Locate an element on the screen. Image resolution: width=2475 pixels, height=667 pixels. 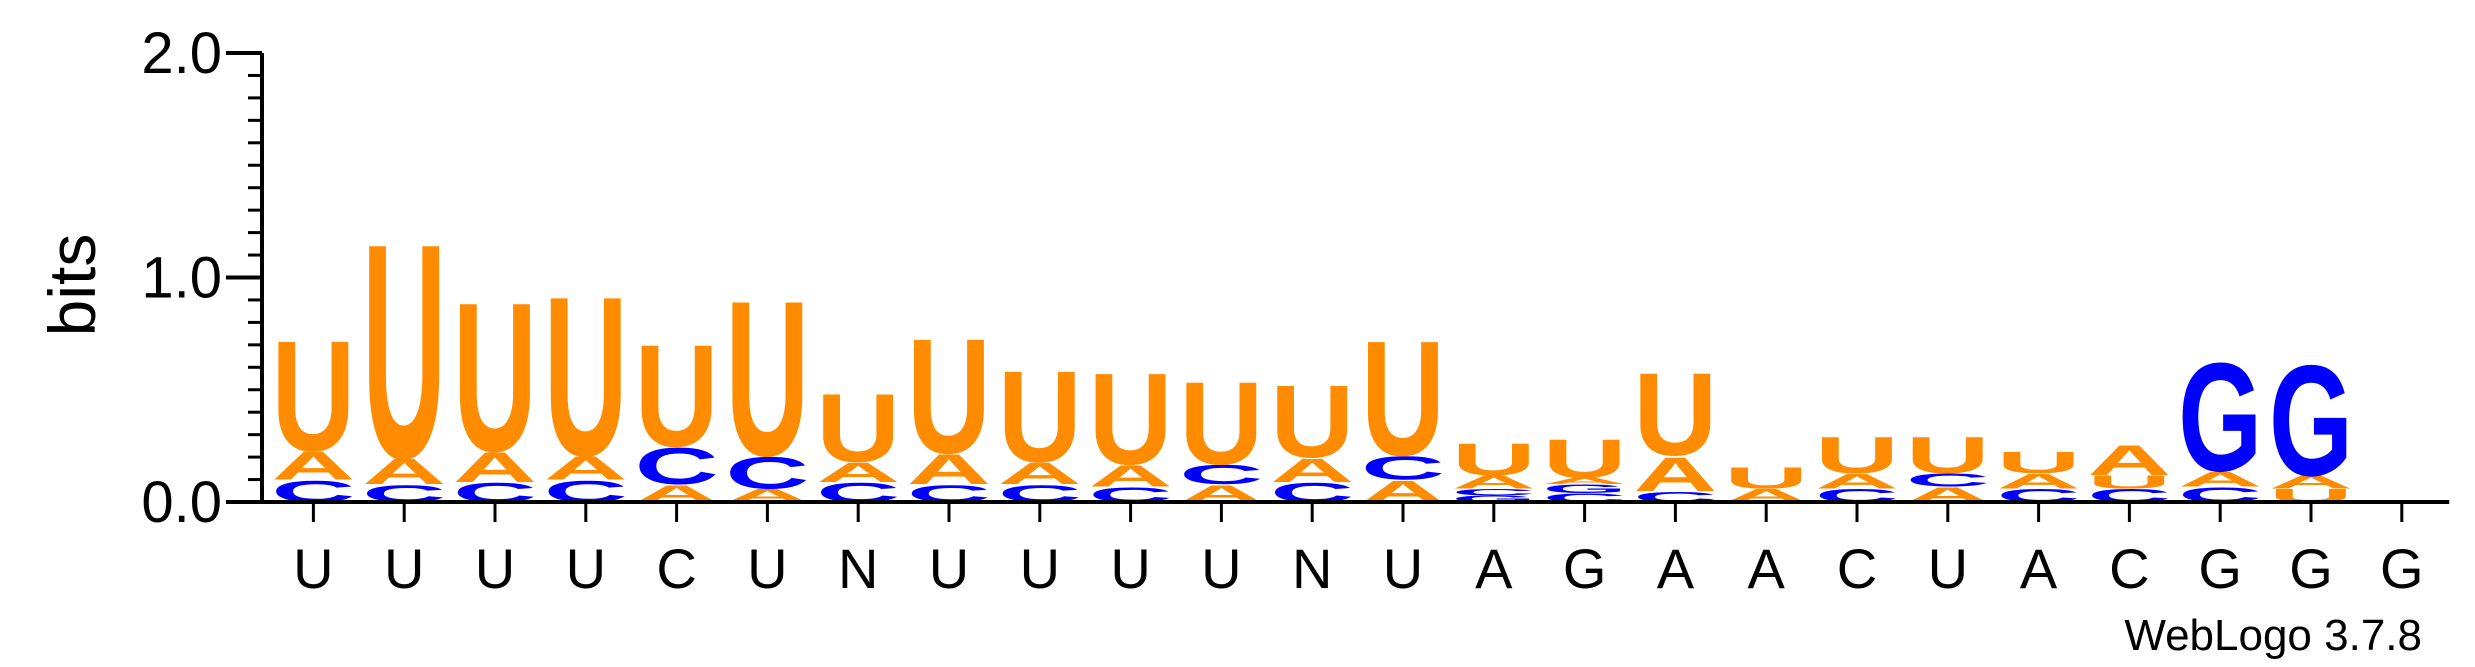
y-axis-label: bits is located at coordinates (72, 285).